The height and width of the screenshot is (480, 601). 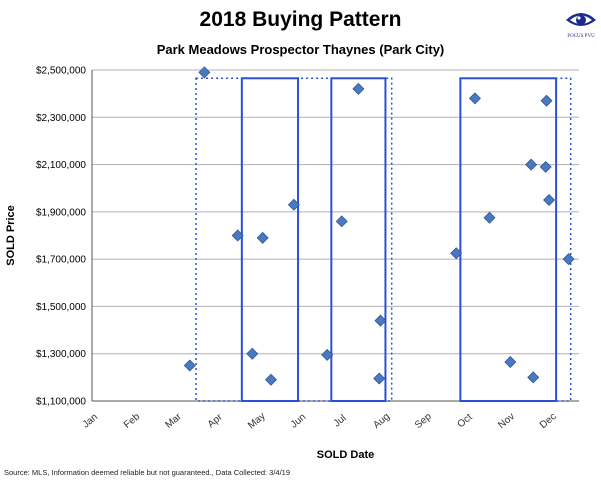 I want to click on x-tick-label: Jul, so click(x=340, y=421).